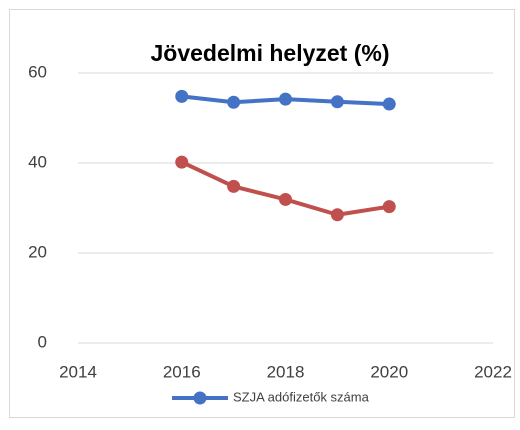 This screenshot has height=430, width=520. I want to click on legend-marker, so click(200, 398).